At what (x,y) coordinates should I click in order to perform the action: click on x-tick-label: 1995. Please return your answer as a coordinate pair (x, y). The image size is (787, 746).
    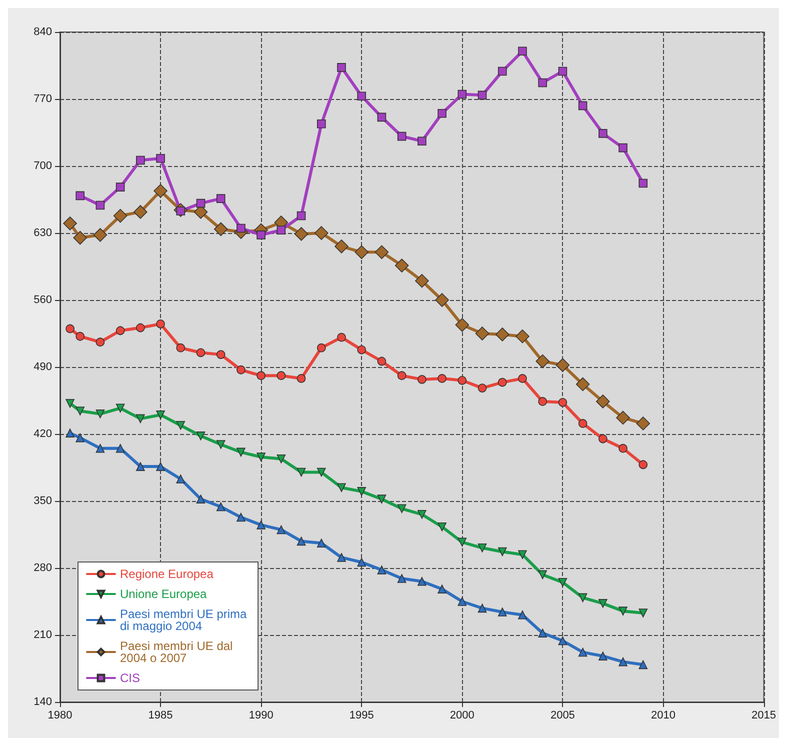
    Looking at the image, I should click on (361, 716).